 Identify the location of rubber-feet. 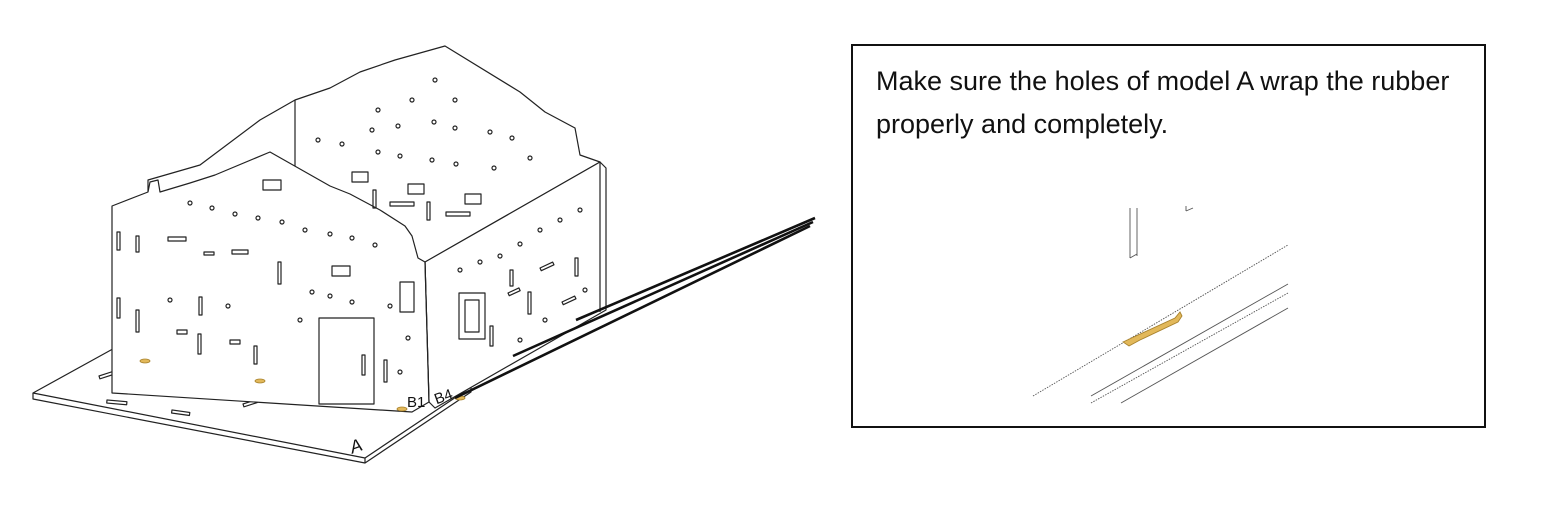
(302, 385).